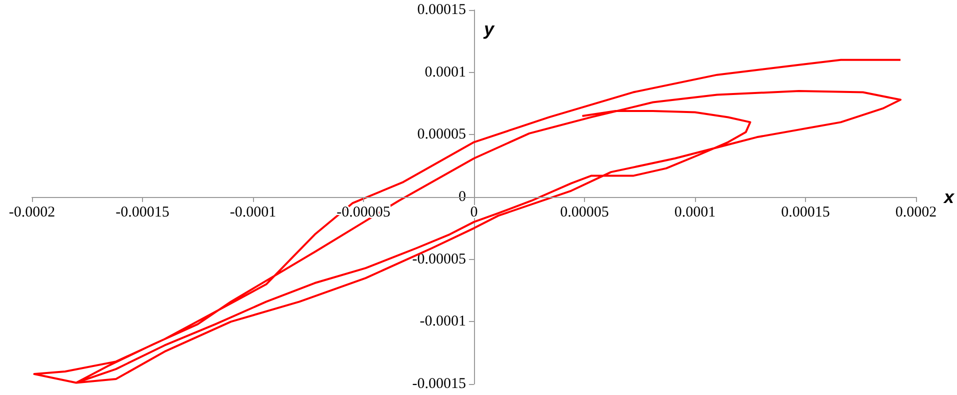 This screenshot has width=957, height=395. I want to click on y-tick-label: -0.00015, so click(439, 384).